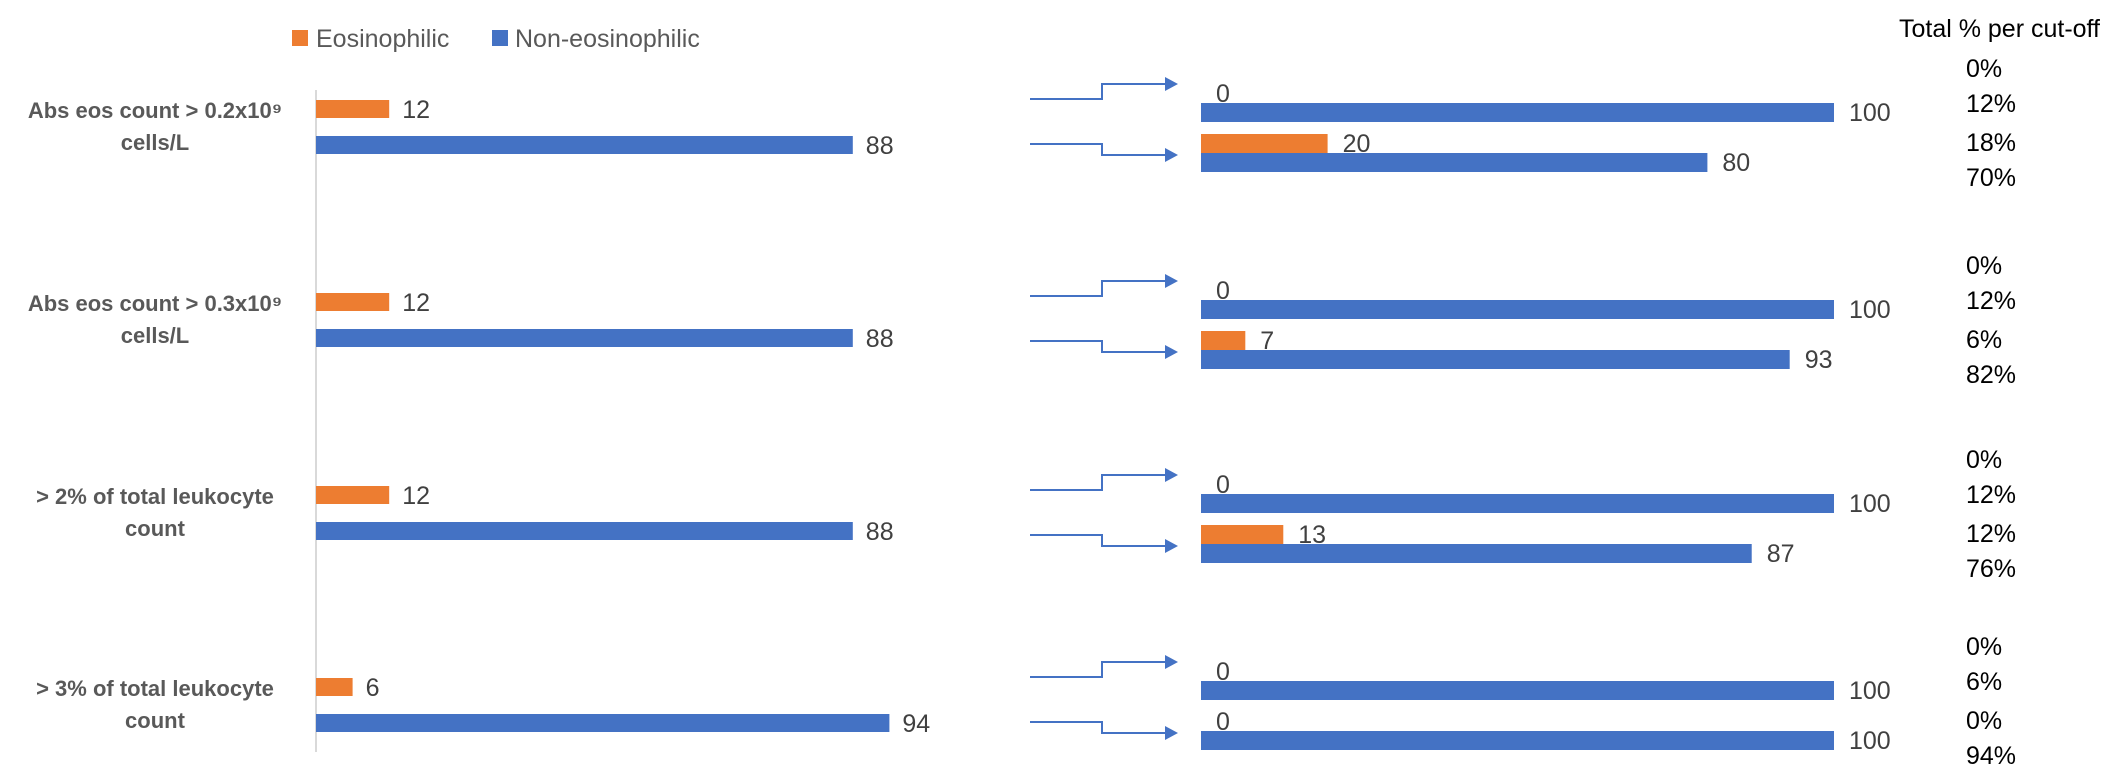  What do you see at coordinates (1104, 408) in the screenshot?
I see `arrows` at bounding box center [1104, 408].